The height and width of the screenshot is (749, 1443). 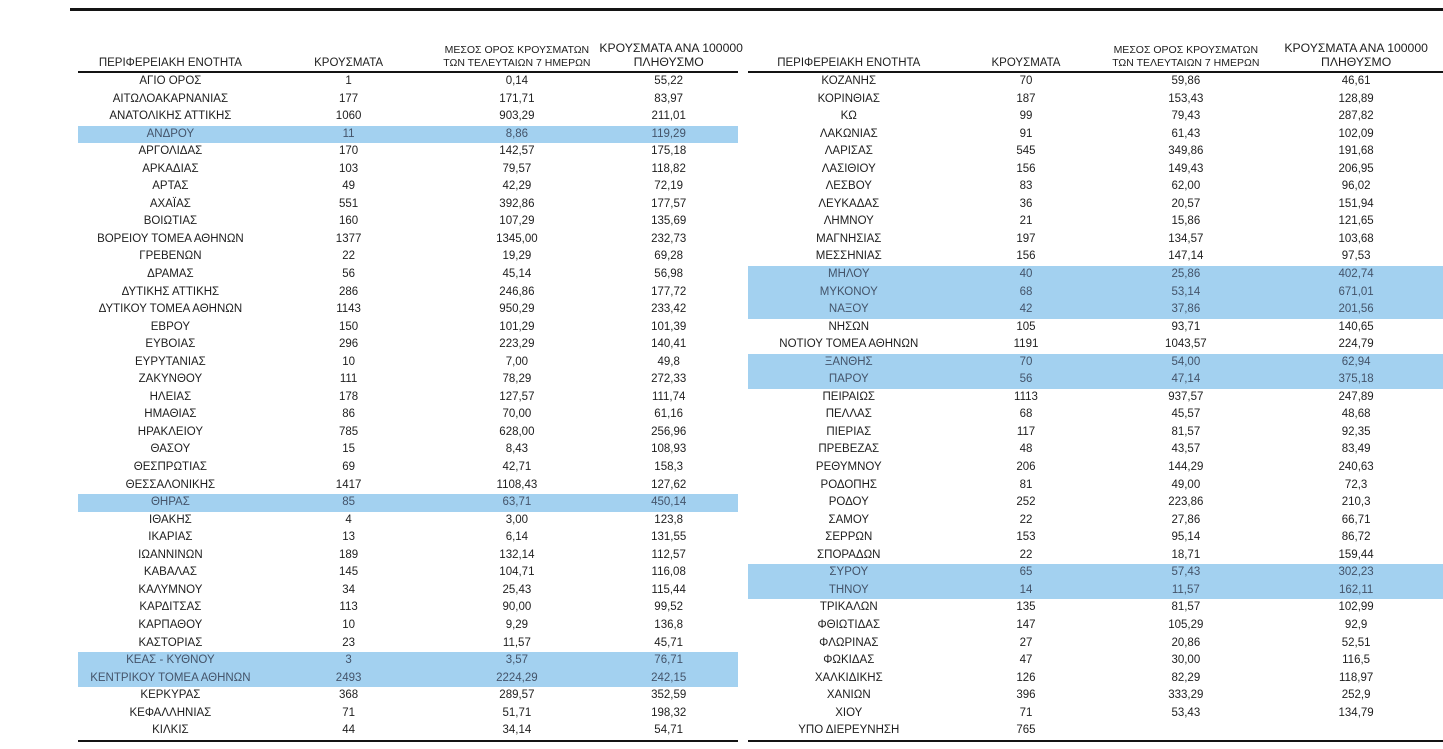 I want to click on region-cell: ΝΟΤΙΟΥ ΤΟΜΕΑ ΑΘΗΝΩΝ, so click(x=849, y=344).